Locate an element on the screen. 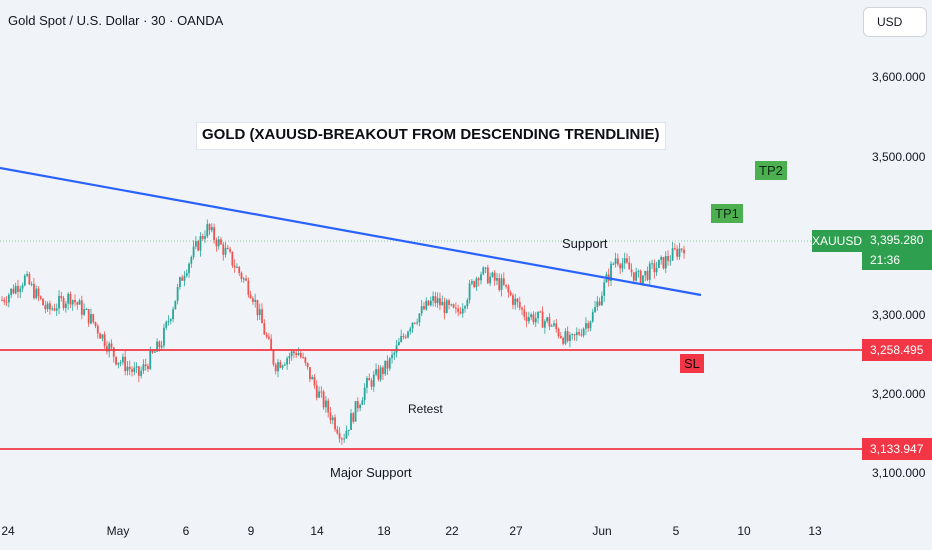  price-tick: 3,300.000 is located at coordinates (899, 315).